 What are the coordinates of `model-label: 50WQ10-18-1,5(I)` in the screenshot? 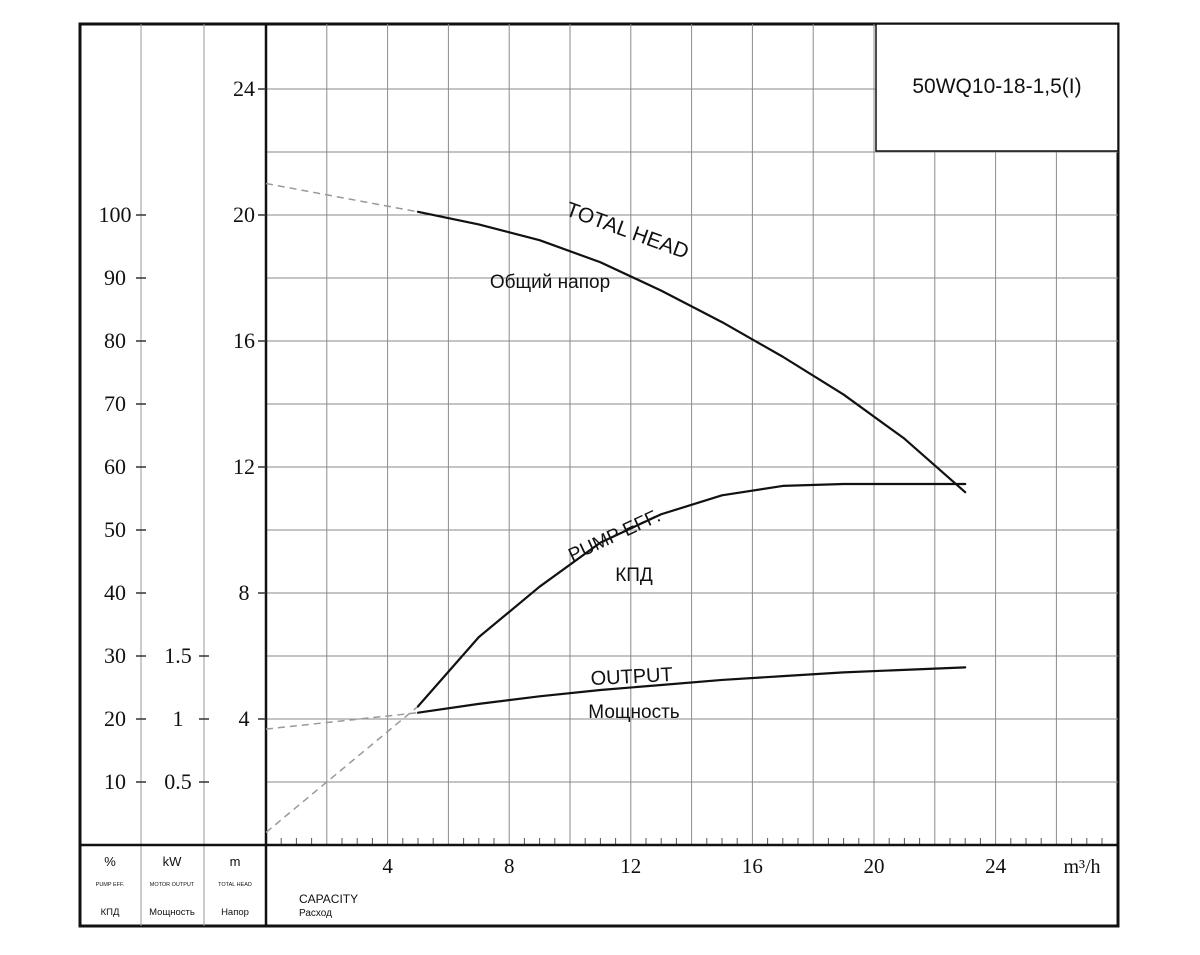 It's located at (996, 86).